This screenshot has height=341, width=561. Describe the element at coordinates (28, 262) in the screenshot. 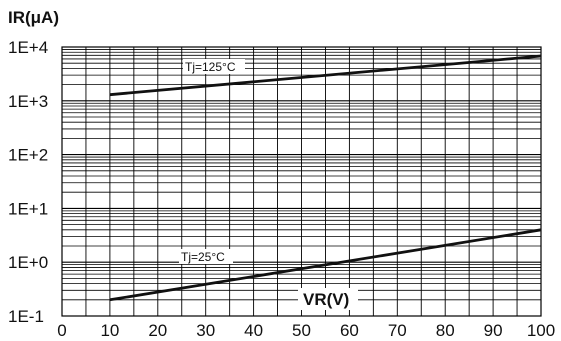

I see `y-tick-label: 1E+0` at that location.